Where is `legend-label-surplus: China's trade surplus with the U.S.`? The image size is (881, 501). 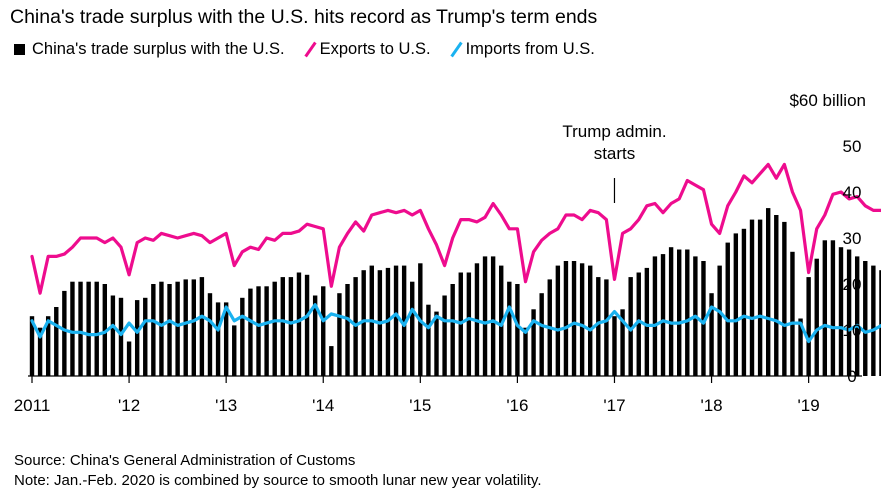 legend-label-surplus: China's trade surplus with the U.S. is located at coordinates (158, 49).